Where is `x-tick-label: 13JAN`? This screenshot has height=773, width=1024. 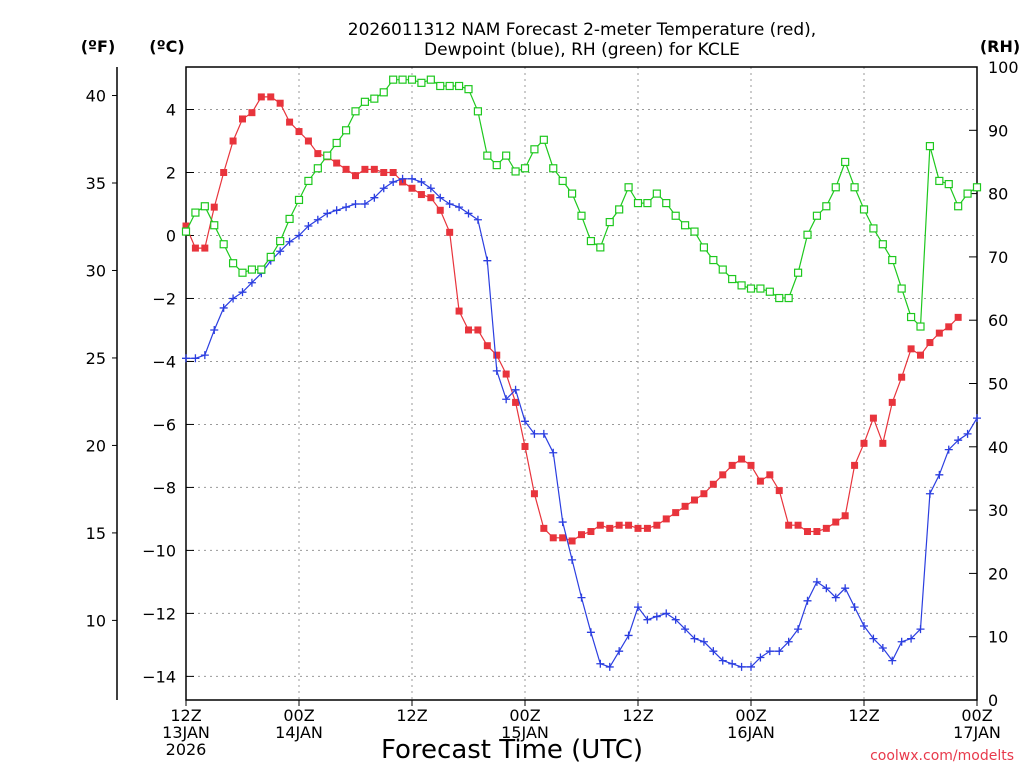 x-tick-label: 13JAN is located at coordinates (186, 732).